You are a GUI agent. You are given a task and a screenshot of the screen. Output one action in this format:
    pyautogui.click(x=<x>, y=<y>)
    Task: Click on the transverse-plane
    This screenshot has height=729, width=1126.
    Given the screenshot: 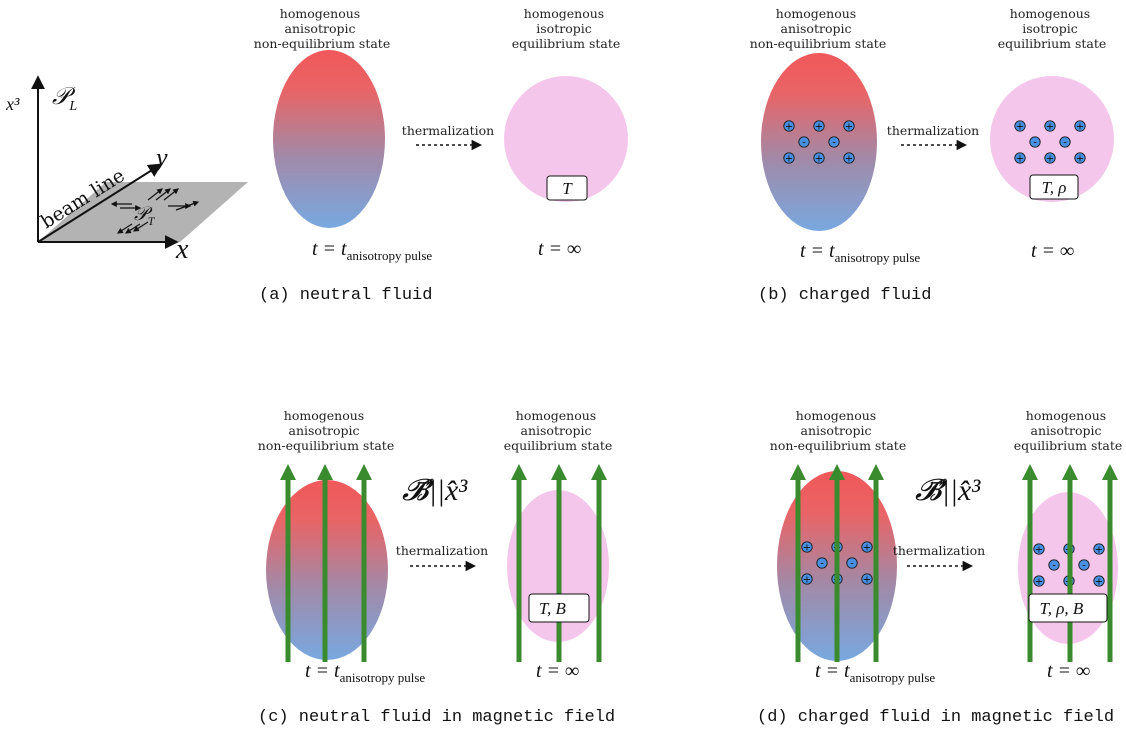 What is the action you would take?
    pyautogui.click(x=143, y=212)
    